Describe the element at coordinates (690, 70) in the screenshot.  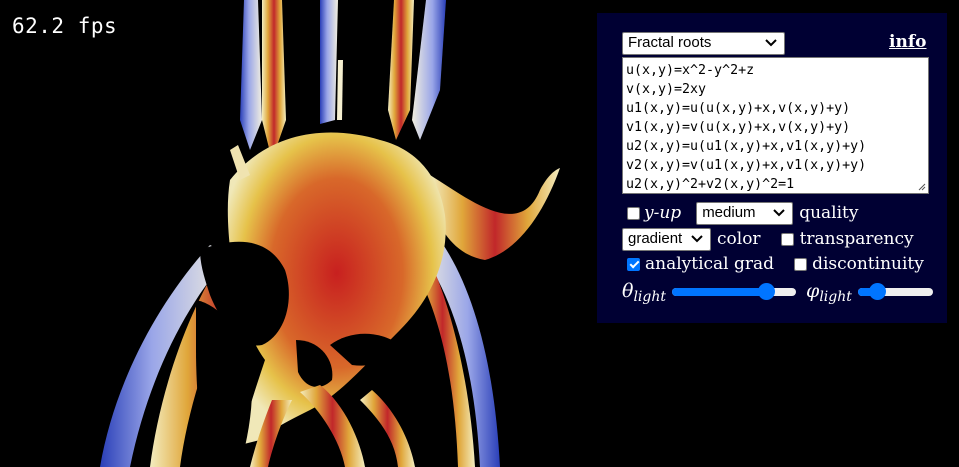
I see `equation-line: u(x,y)=x^2-y^2+z` at that location.